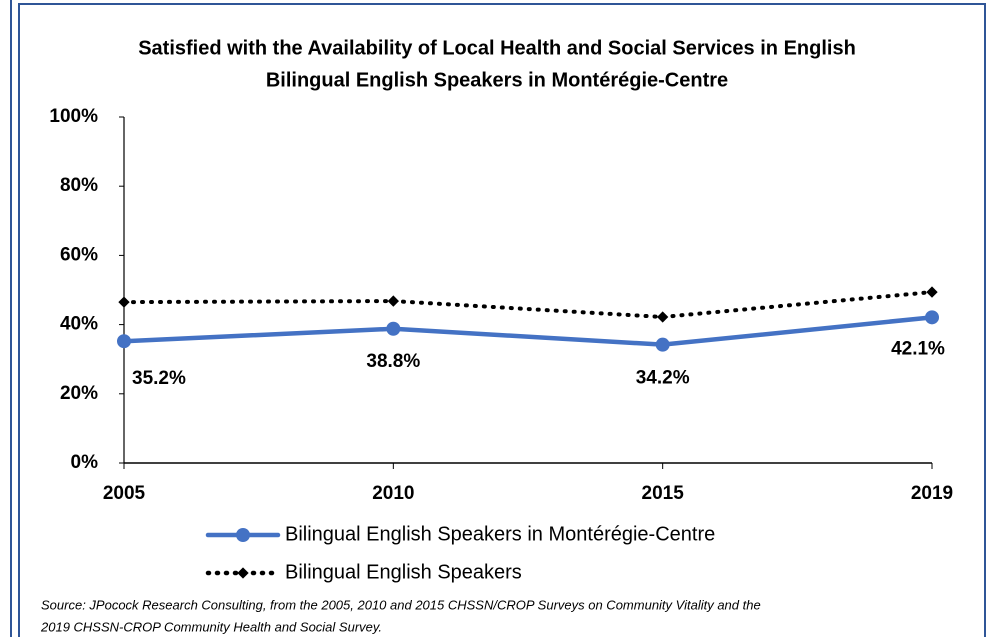 The image size is (990, 642). Describe the element at coordinates (918, 348) in the screenshot. I see `data-label: 42.1%` at that location.